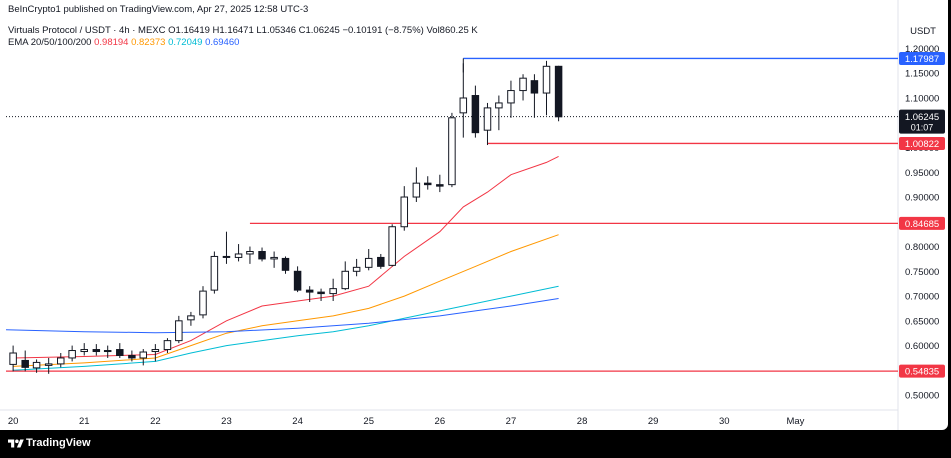 The height and width of the screenshot is (458, 951). I want to click on y-tick-label: 0.65000, so click(922, 321).